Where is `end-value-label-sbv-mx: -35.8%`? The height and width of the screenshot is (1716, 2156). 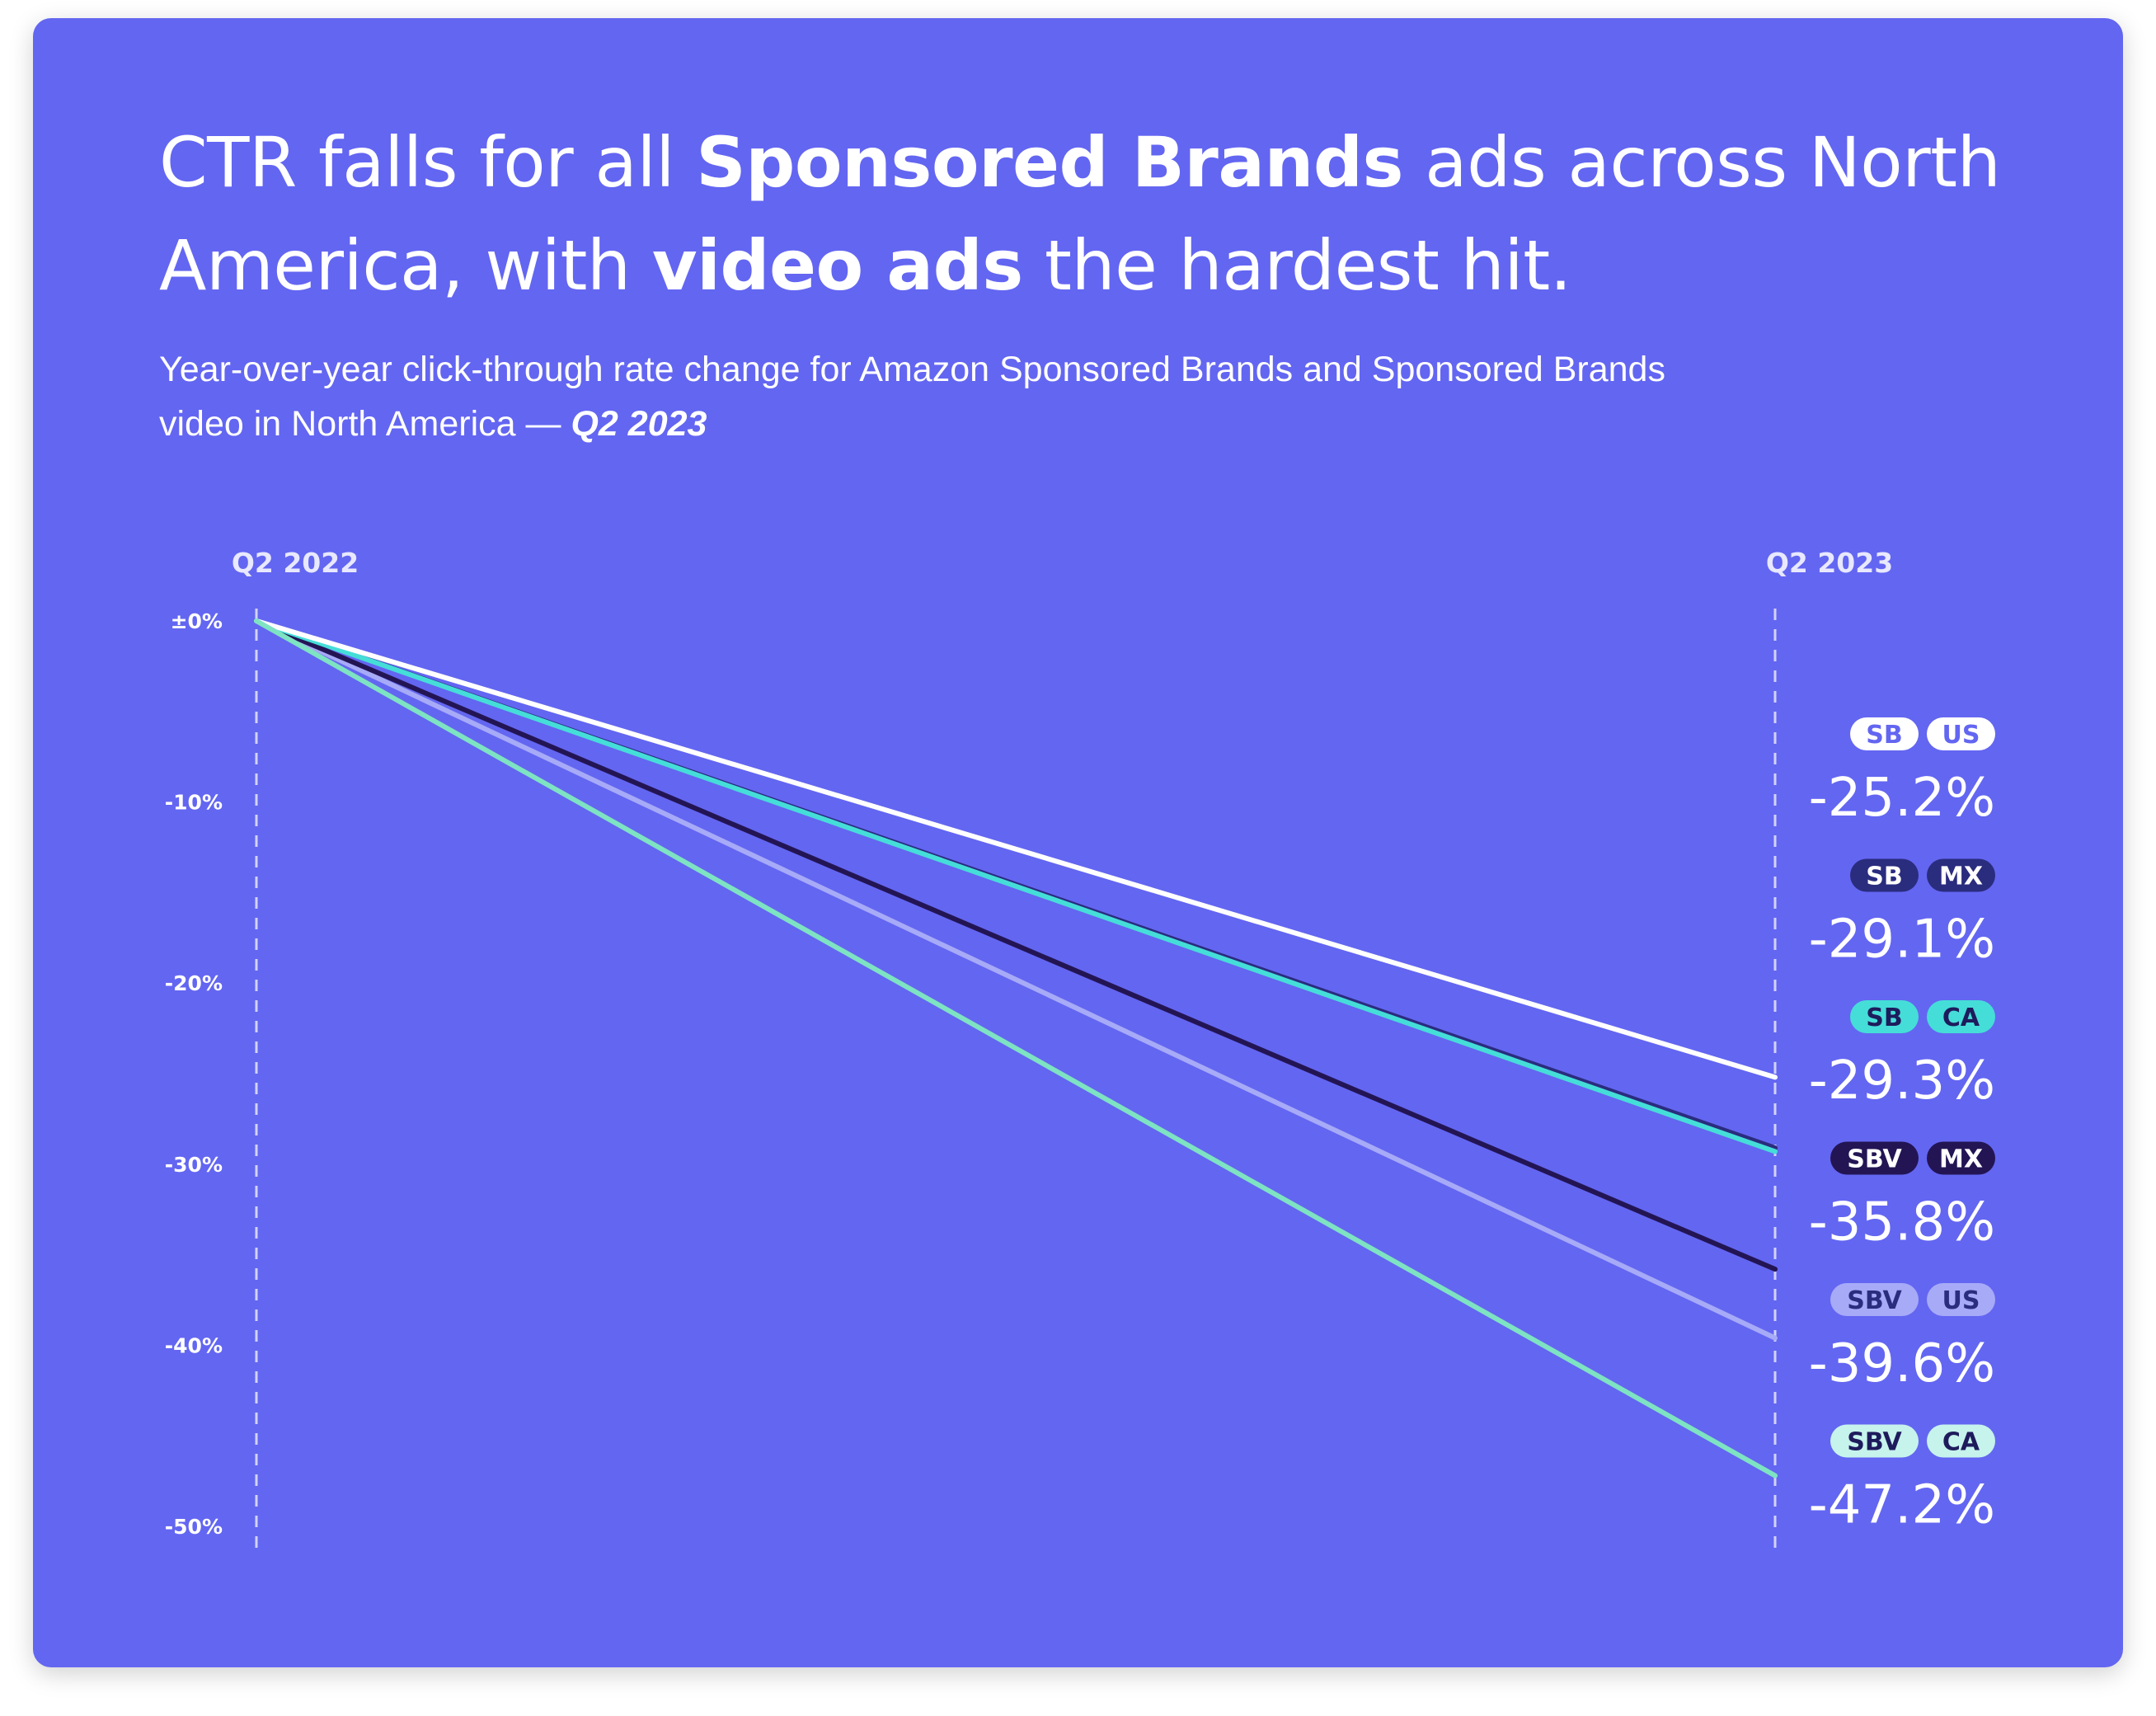 end-value-label-sbv-mx: -35.8% is located at coordinates (1902, 1222).